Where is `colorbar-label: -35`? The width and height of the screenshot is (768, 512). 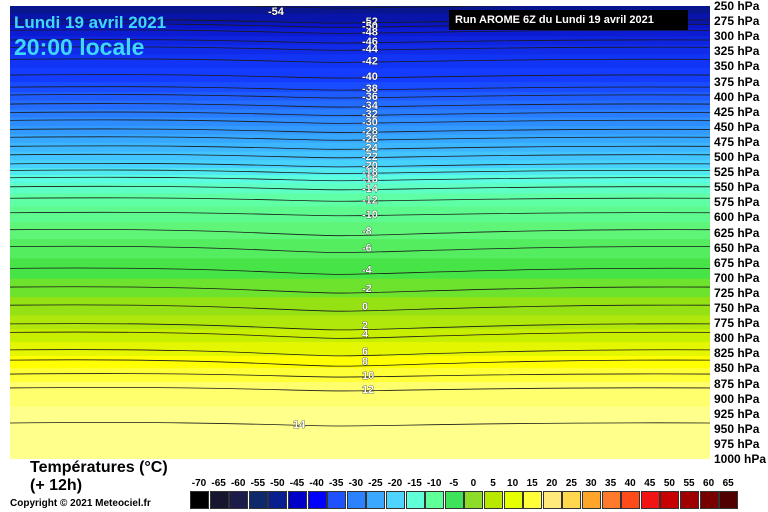 colorbar-label: -35 is located at coordinates (336, 483).